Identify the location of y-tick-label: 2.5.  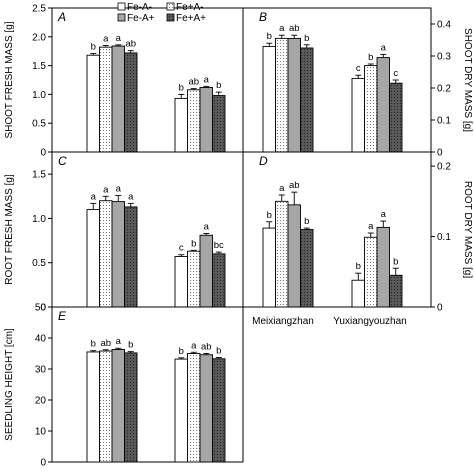
(39, 9).